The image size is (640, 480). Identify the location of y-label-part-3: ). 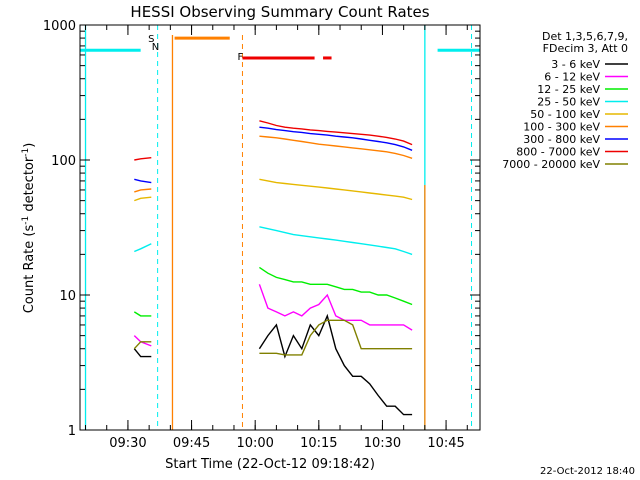
(29, 145).